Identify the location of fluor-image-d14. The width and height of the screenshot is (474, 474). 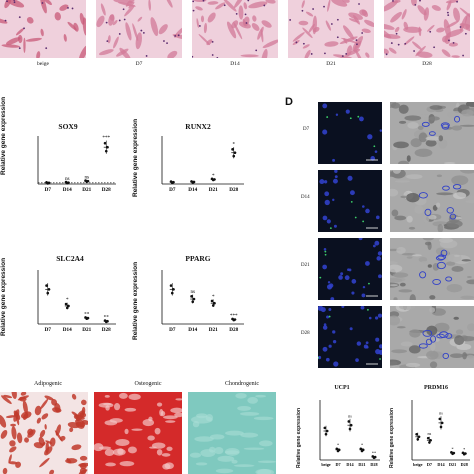
(350, 201).